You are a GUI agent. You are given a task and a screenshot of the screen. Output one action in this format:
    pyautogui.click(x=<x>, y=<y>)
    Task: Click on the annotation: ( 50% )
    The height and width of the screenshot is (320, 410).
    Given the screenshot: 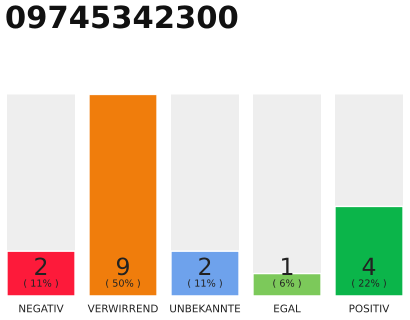 What is the action you would take?
    pyautogui.click(x=123, y=283)
    